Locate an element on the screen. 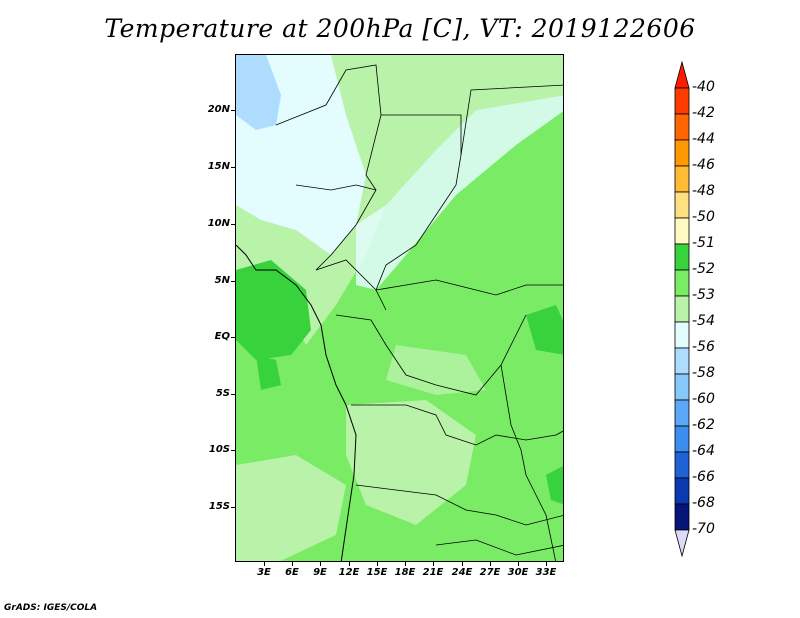  field-darker-patch is located at coordinates (268, 372).